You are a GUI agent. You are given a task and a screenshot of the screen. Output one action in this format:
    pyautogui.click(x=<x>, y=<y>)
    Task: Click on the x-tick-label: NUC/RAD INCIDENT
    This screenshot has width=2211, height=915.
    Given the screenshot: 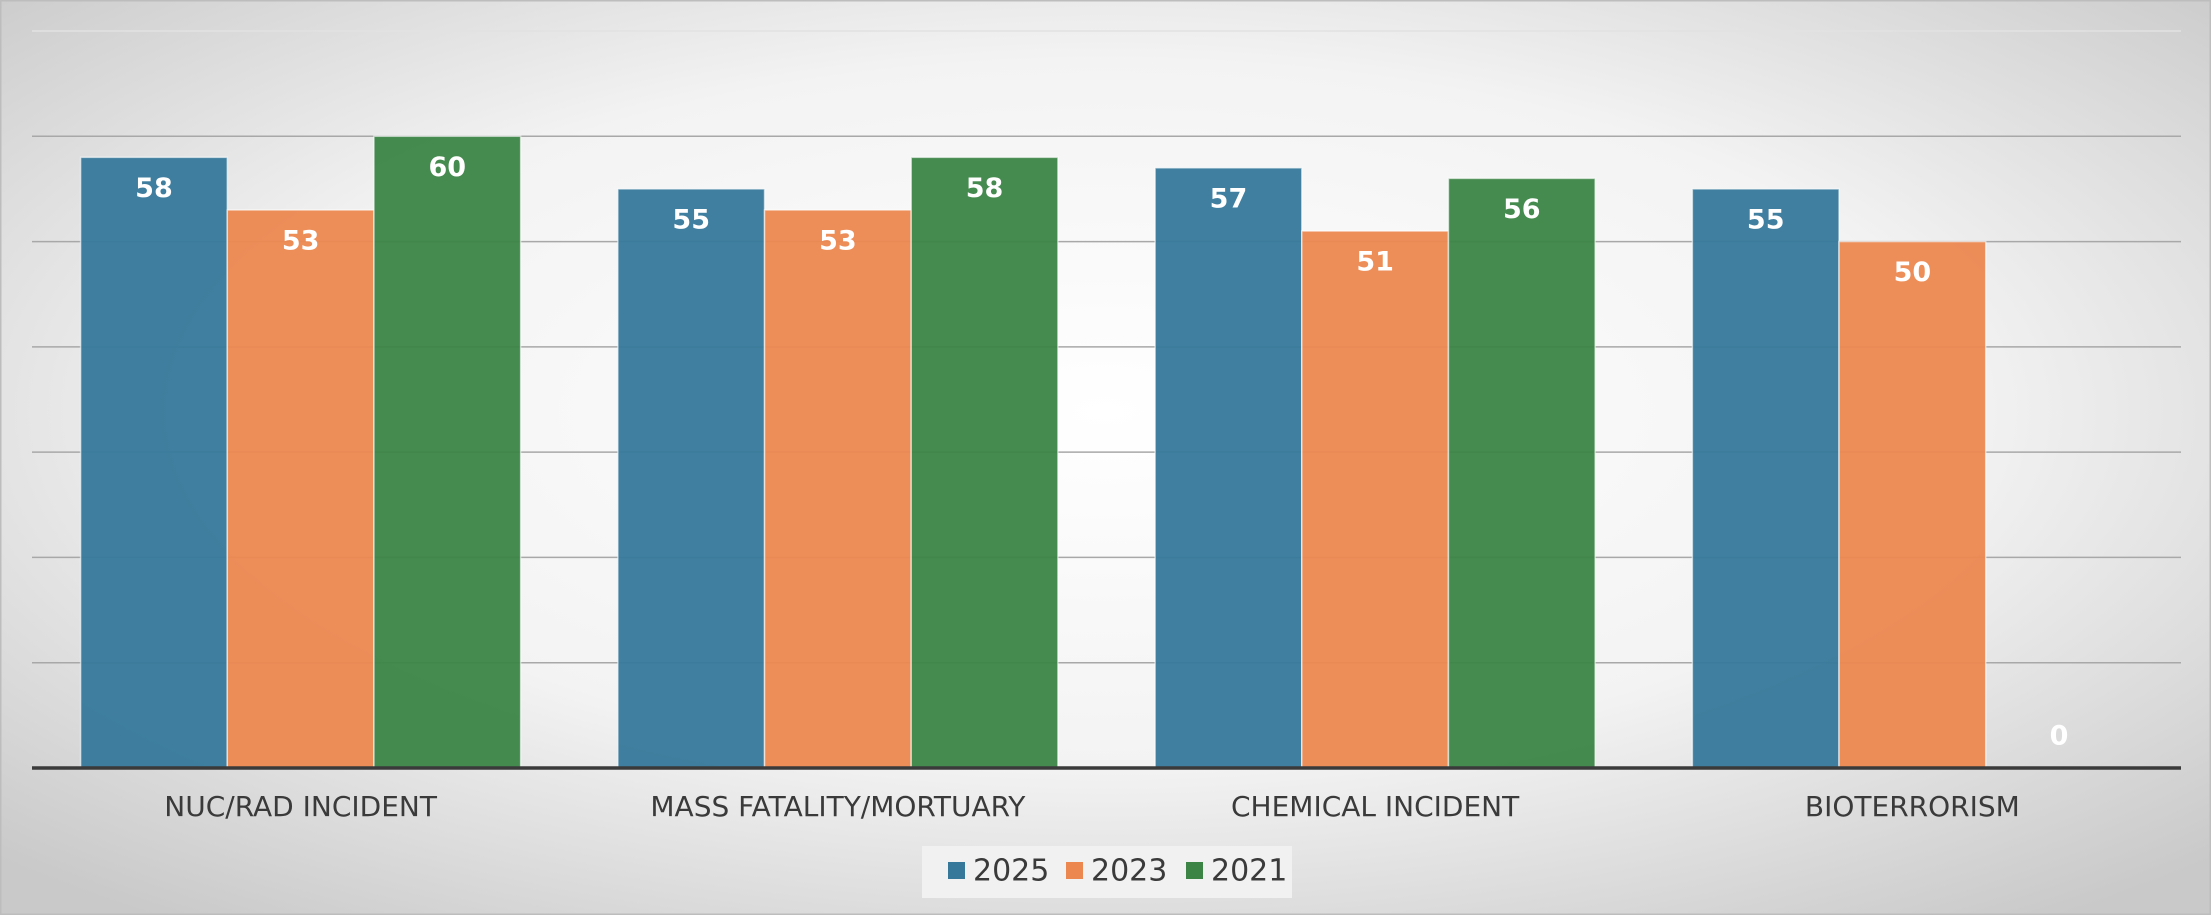 What is the action you would take?
    pyautogui.click(x=301, y=806)
    